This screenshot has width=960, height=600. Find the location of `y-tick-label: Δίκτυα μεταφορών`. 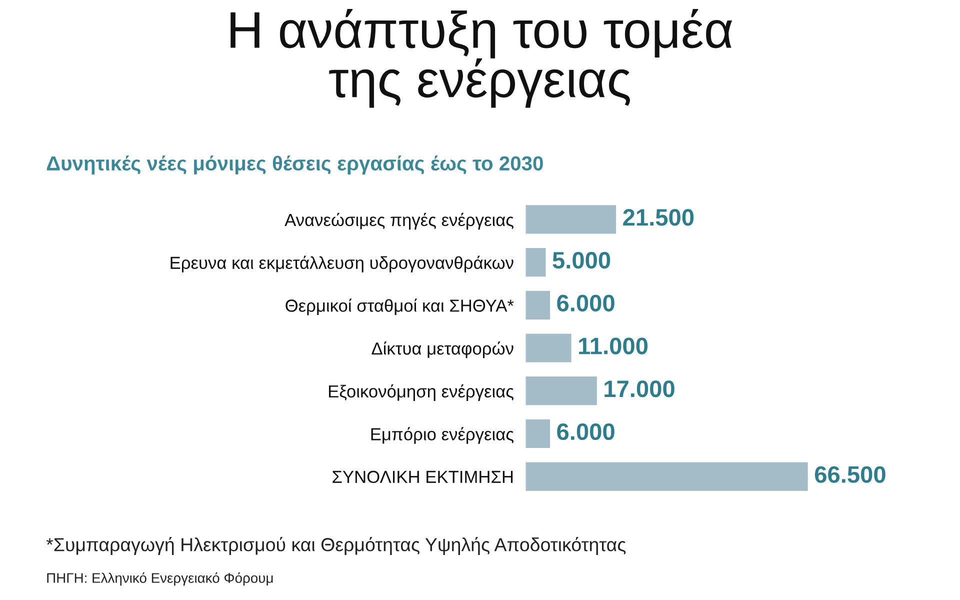

y-tick-label: Δίκτυα μεταφορών is located at coordinates (443, 349).